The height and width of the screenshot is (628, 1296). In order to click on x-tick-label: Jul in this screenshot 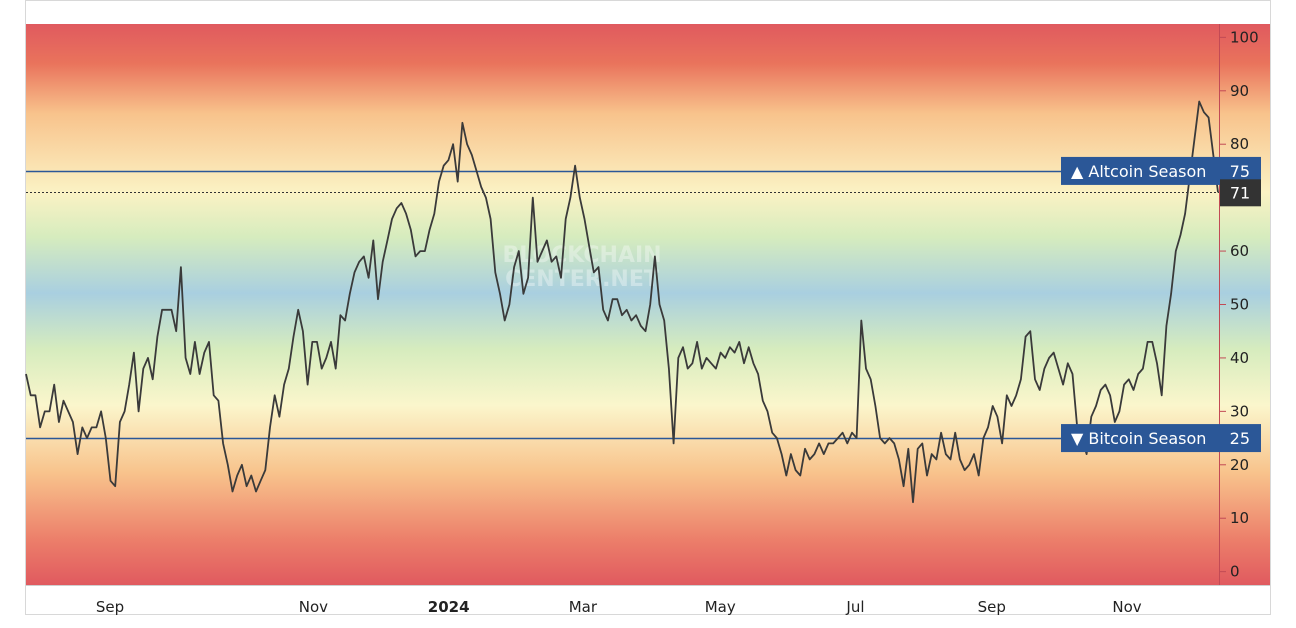, I will do `click(854, 607)`.